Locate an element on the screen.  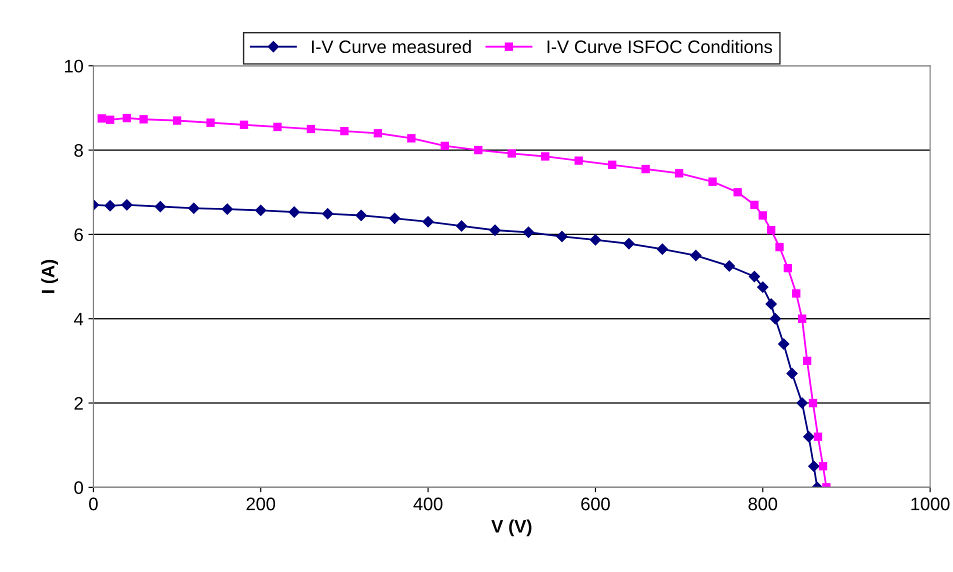
y-tick-label: 2 is located at coordinates (78, 403).